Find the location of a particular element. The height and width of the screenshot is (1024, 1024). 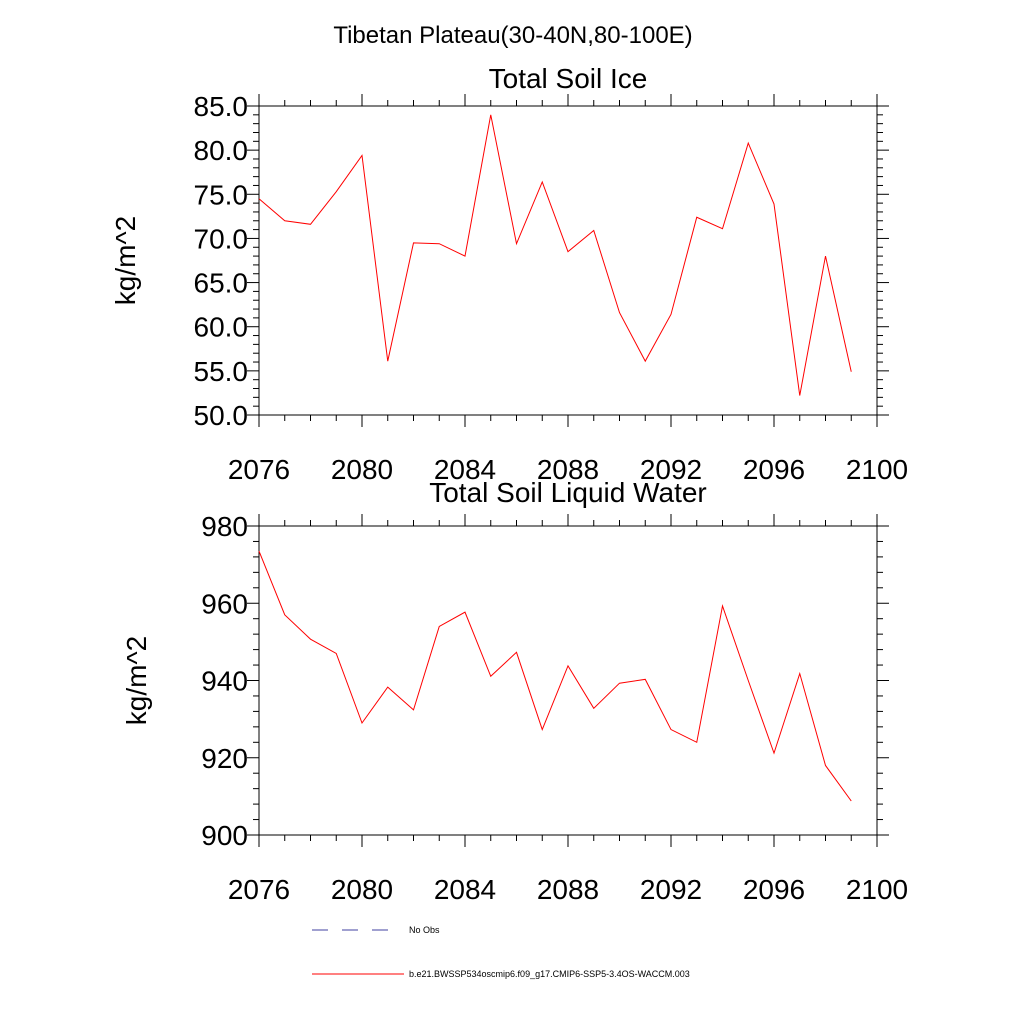

y-tick-label: 50.0 is located at coordinates (221, 415).